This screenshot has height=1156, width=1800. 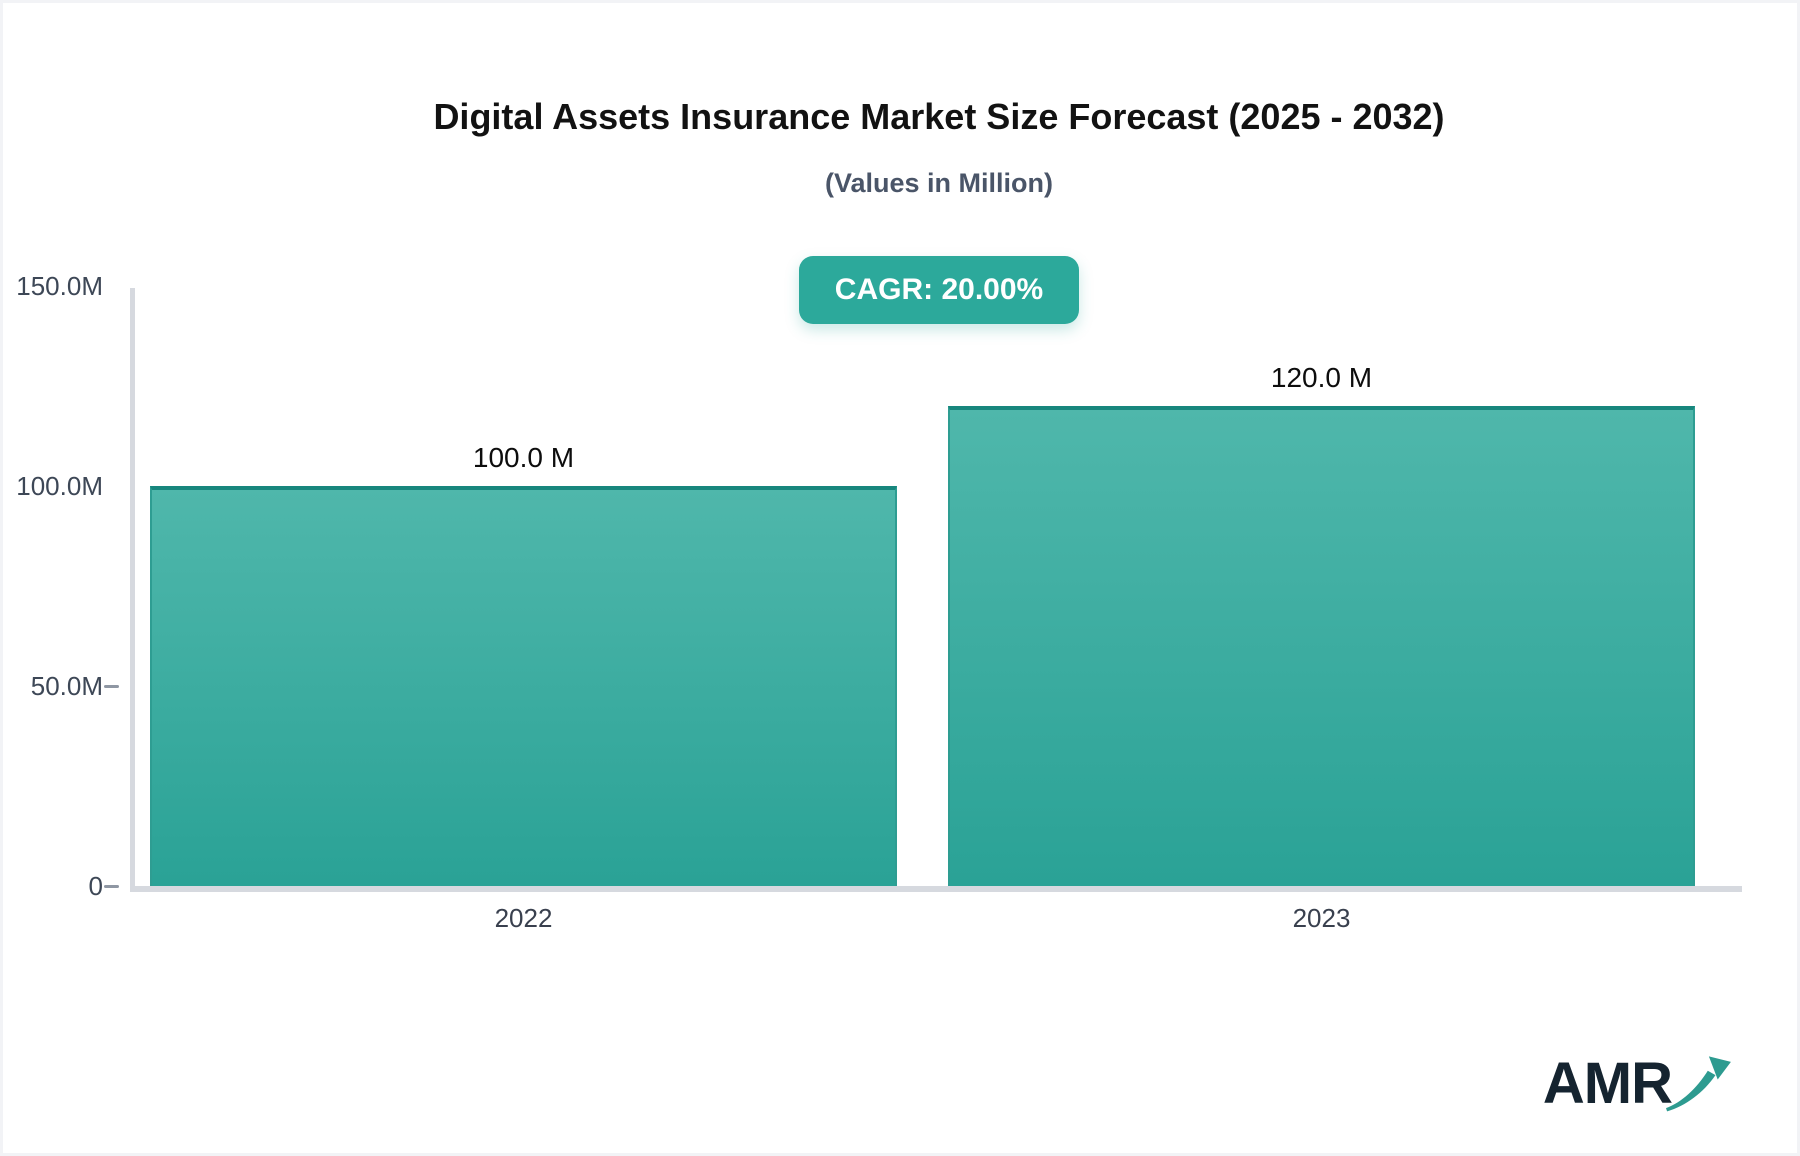 What do you see at coordinates (1698, 1084) in the screenshot?
I see `amr-logo-arrow-icon` at bounding box center [1698, 1084].